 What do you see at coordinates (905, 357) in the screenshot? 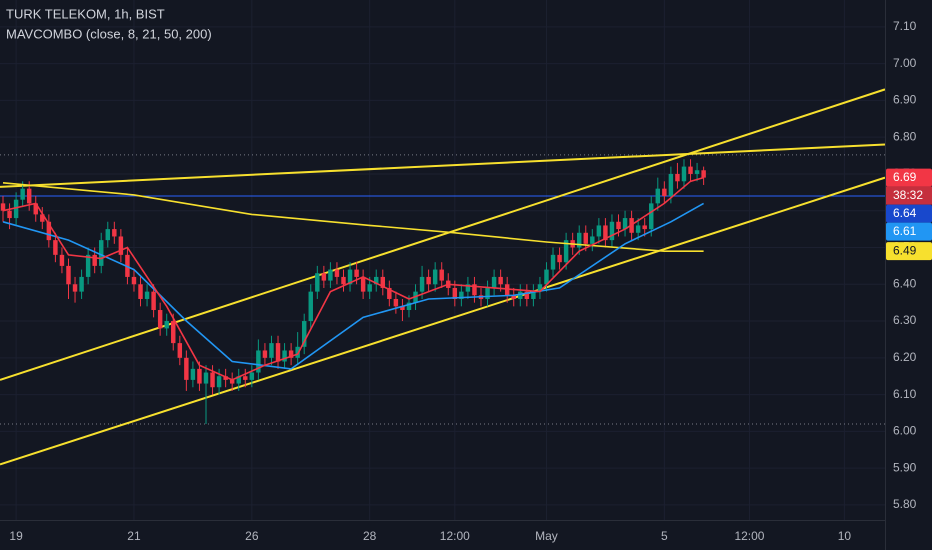
I see `y-tick-label: 6.20` at bounding box center [905, 357].